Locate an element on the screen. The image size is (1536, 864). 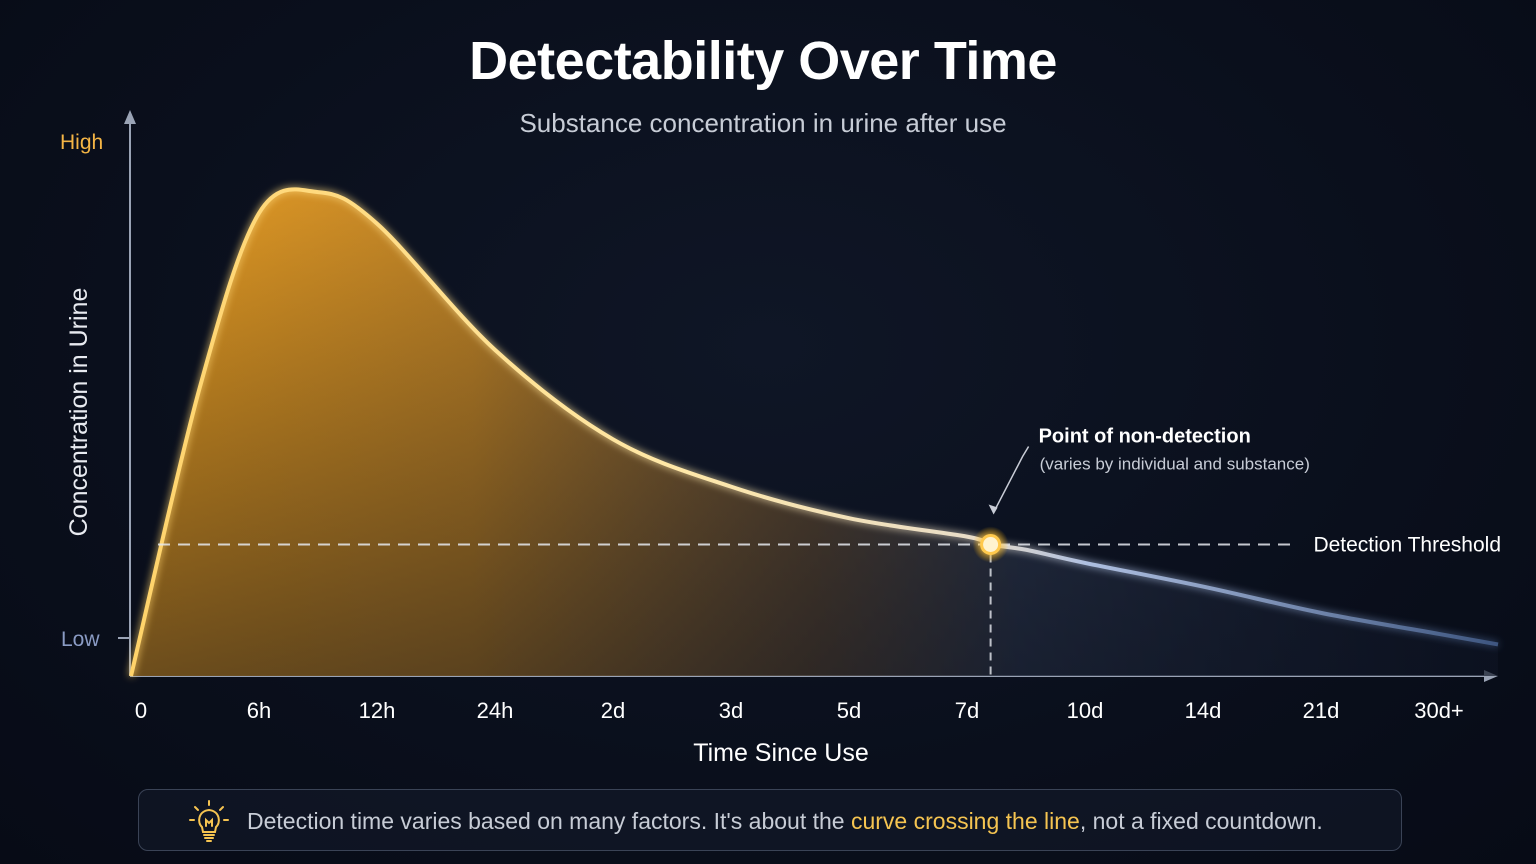
y-axis-label: Concentration in Urine is located at coordinates (79, 412).